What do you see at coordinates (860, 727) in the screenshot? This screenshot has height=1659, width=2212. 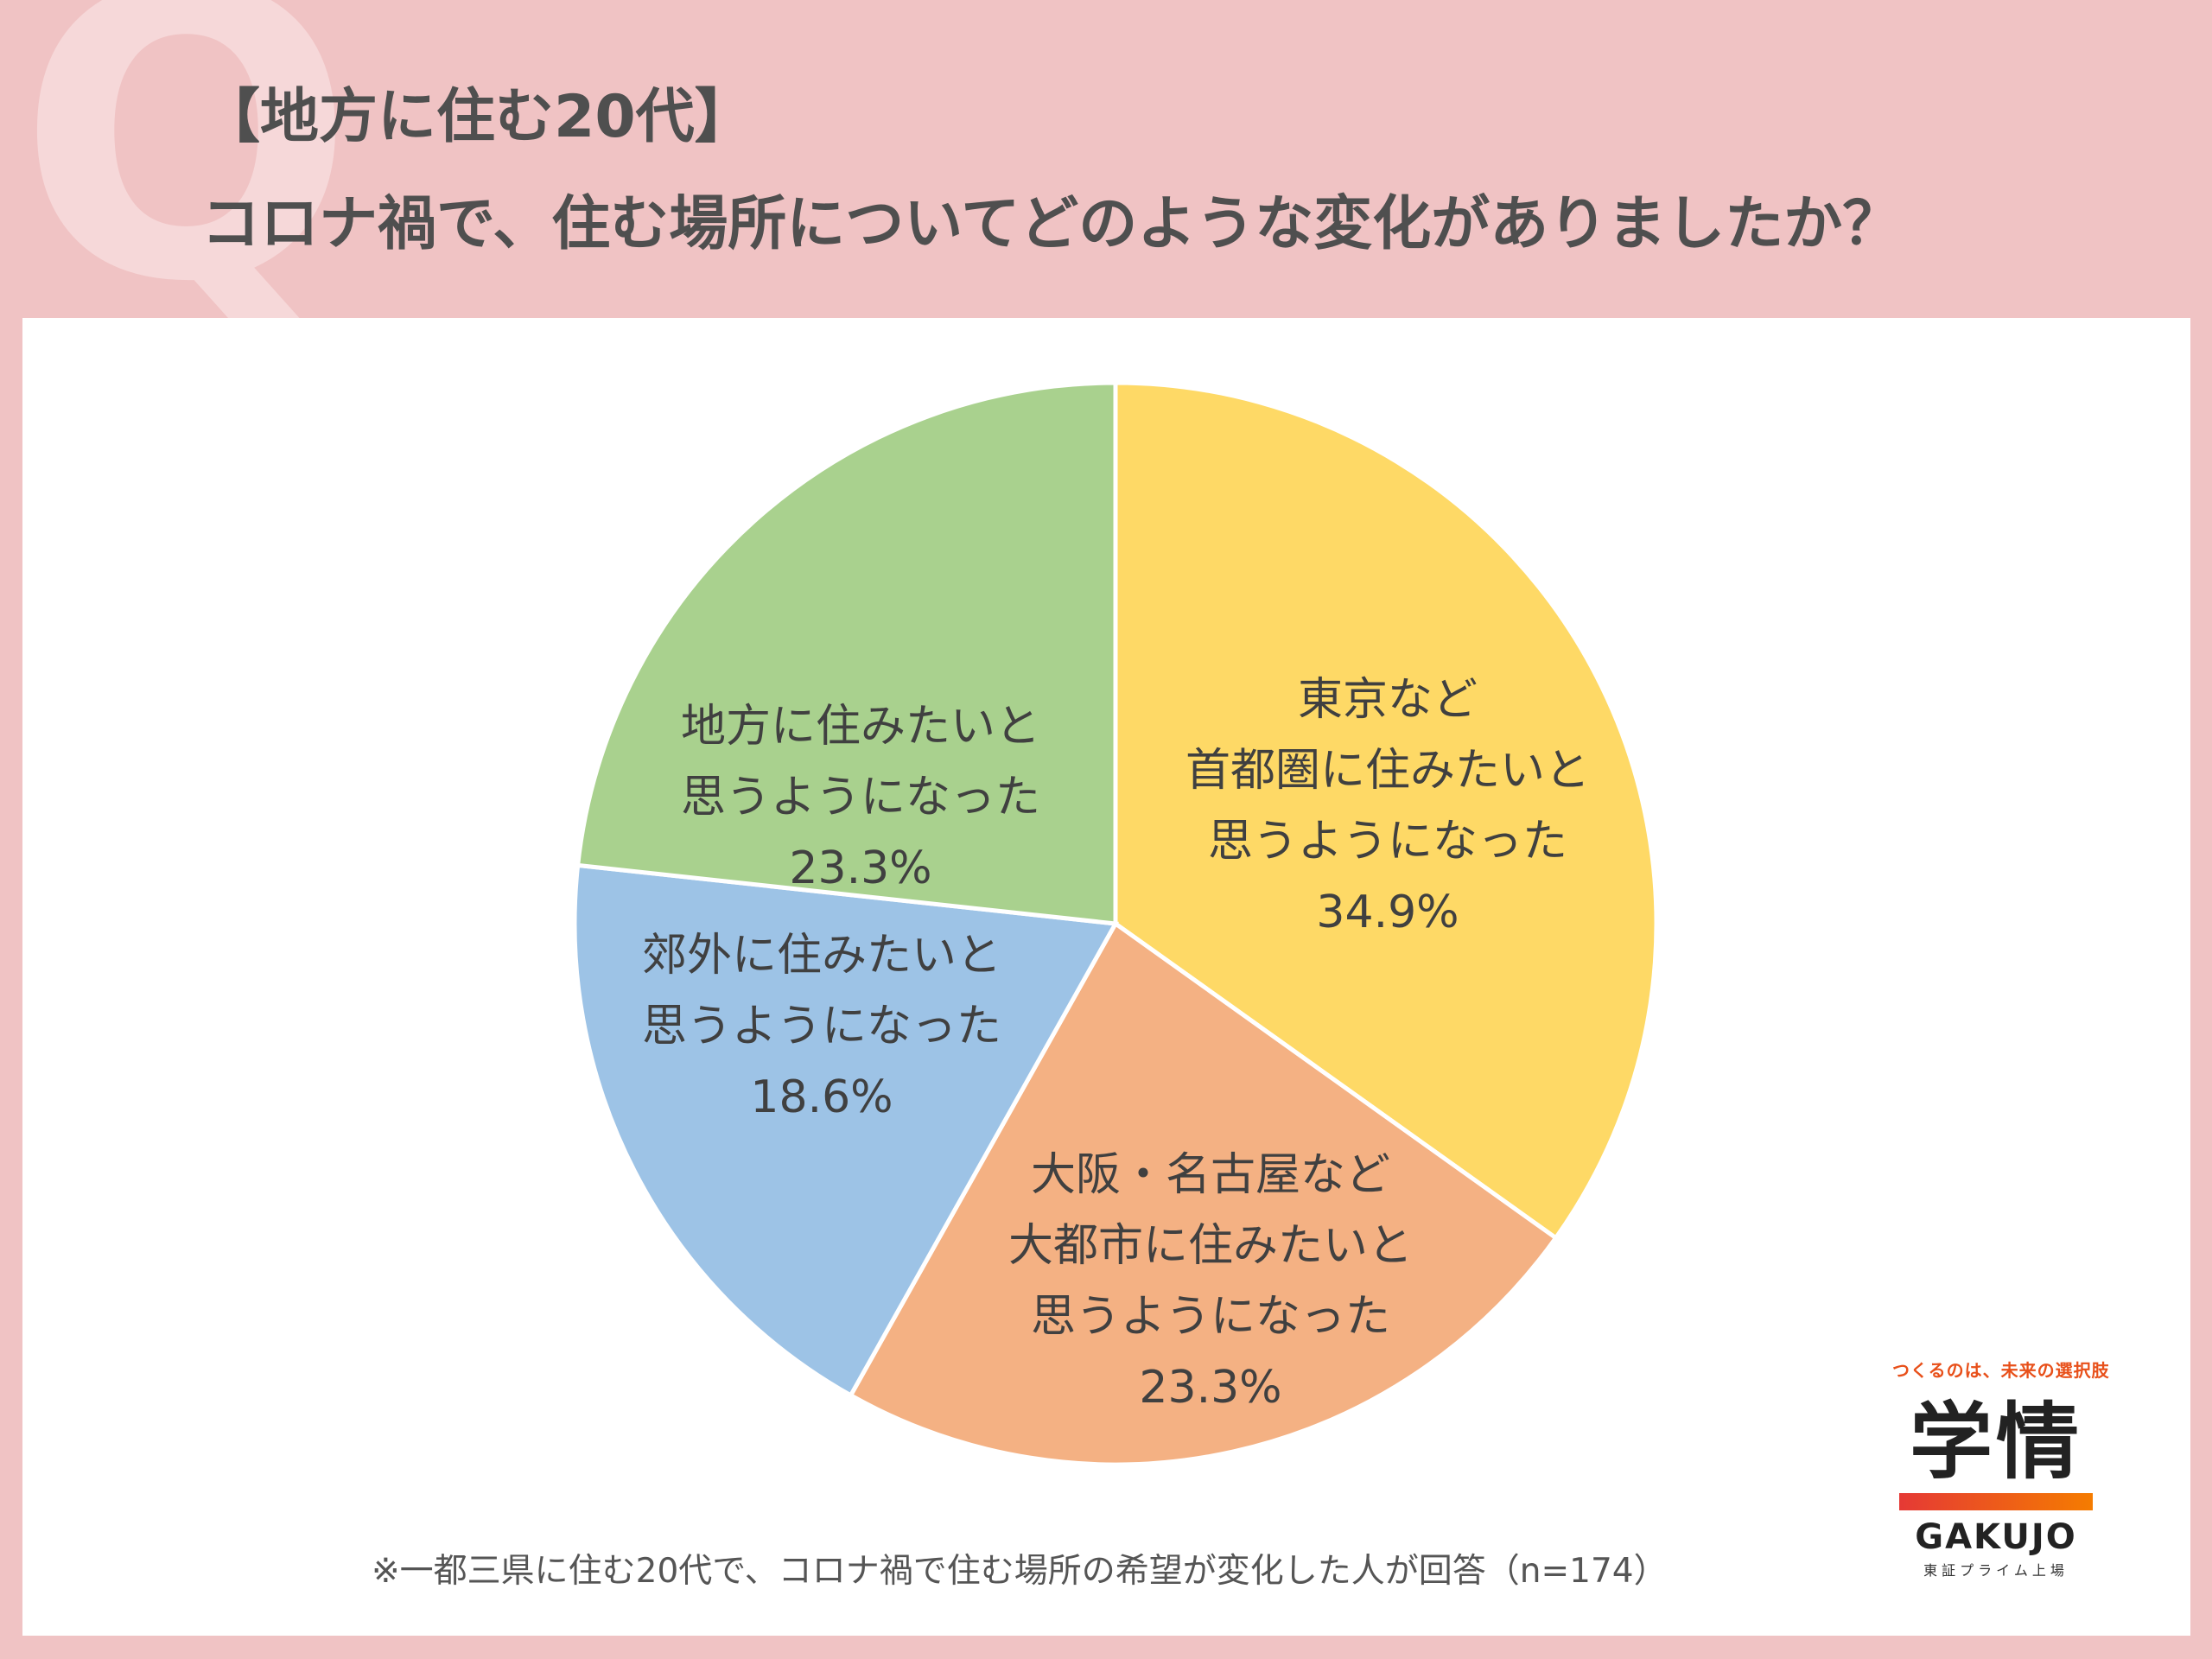 I see `slice-label-line: 地方に住みたいと` at bounding box center [860, 727].